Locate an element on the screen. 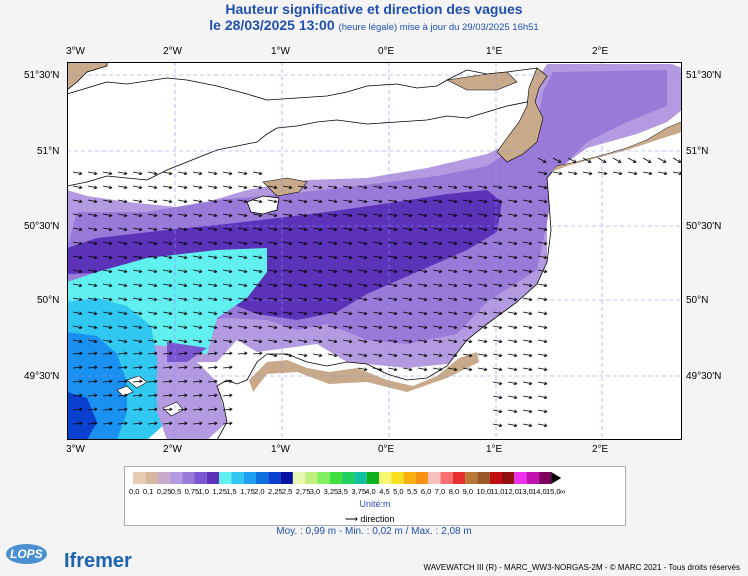 This screenshot has width=748, height=576. legend-colorbar is located at coordinates (347, 478).